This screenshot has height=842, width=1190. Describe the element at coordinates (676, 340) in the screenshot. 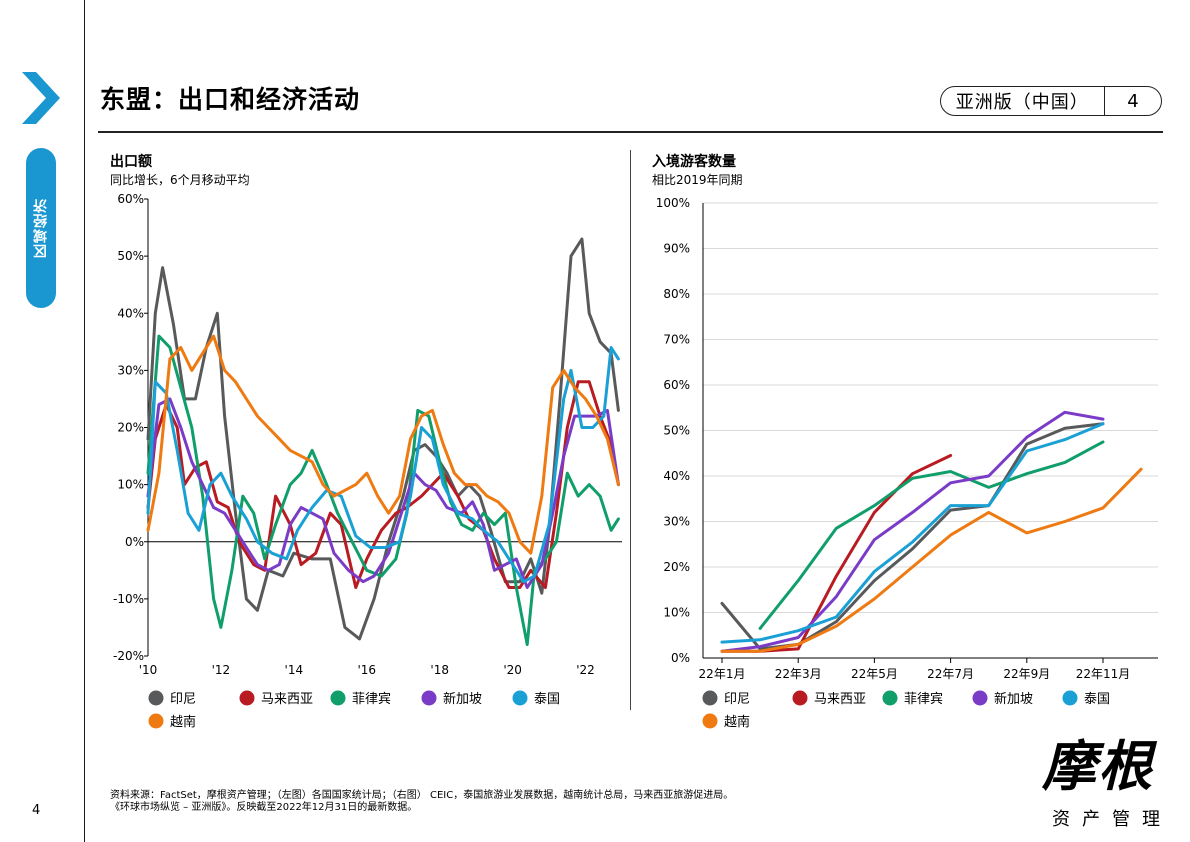

I see `right-y-tick-label: 70%` at that location.